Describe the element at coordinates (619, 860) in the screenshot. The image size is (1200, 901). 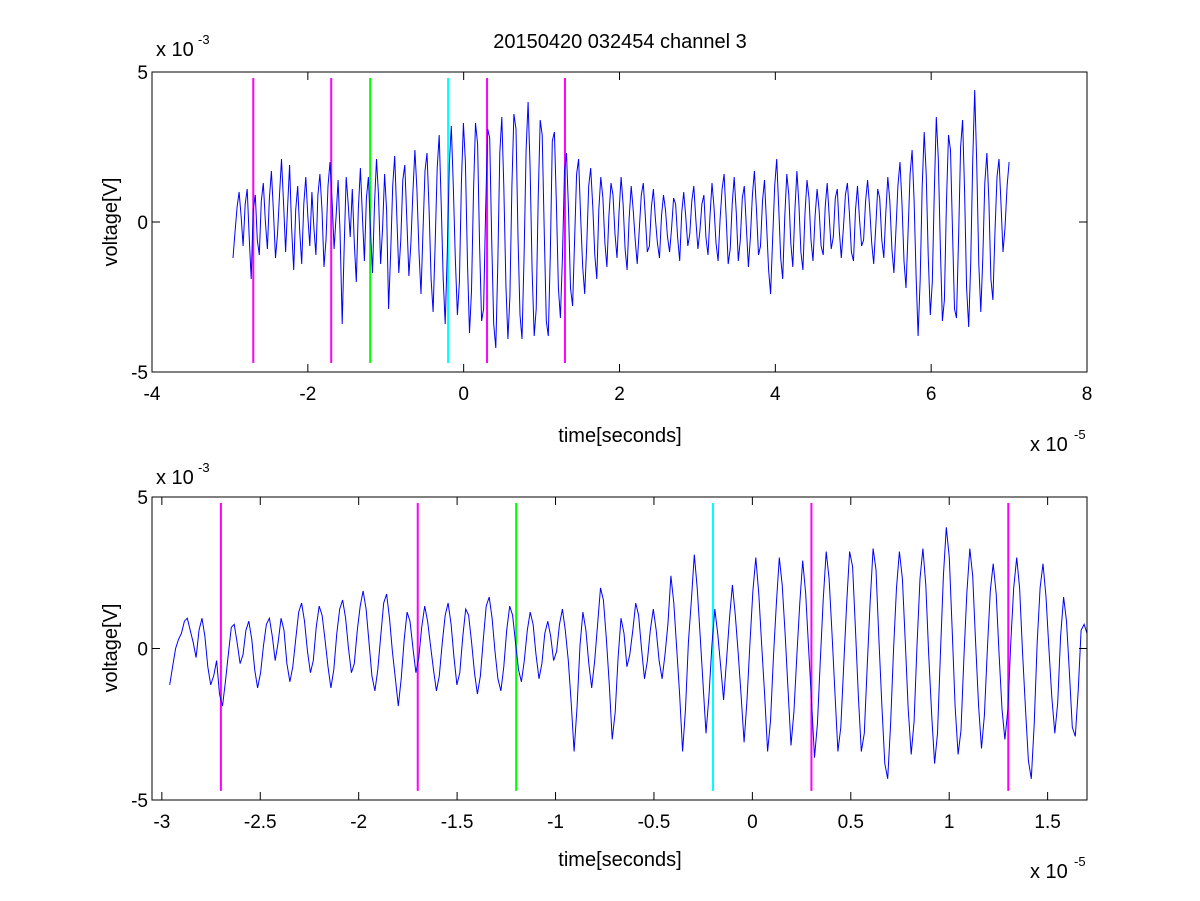
I see `bottom-x-axis-label: time[seconds]` at that location.